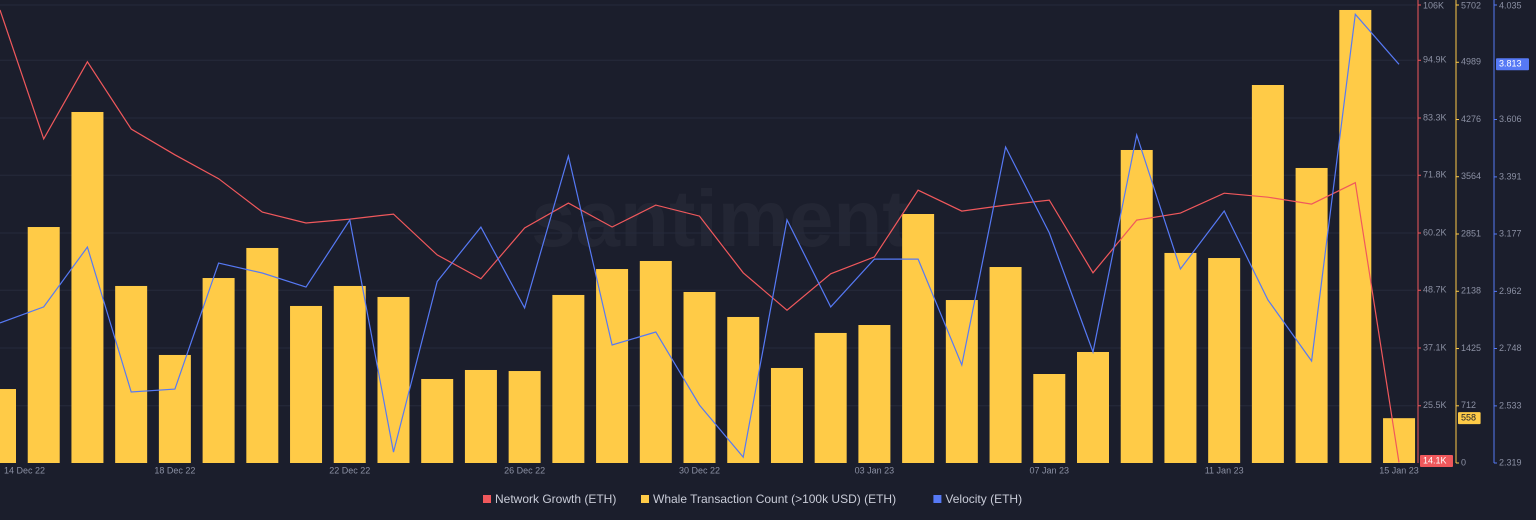  I want to click on y-tick-label: 2.748, so click(1510, 348).